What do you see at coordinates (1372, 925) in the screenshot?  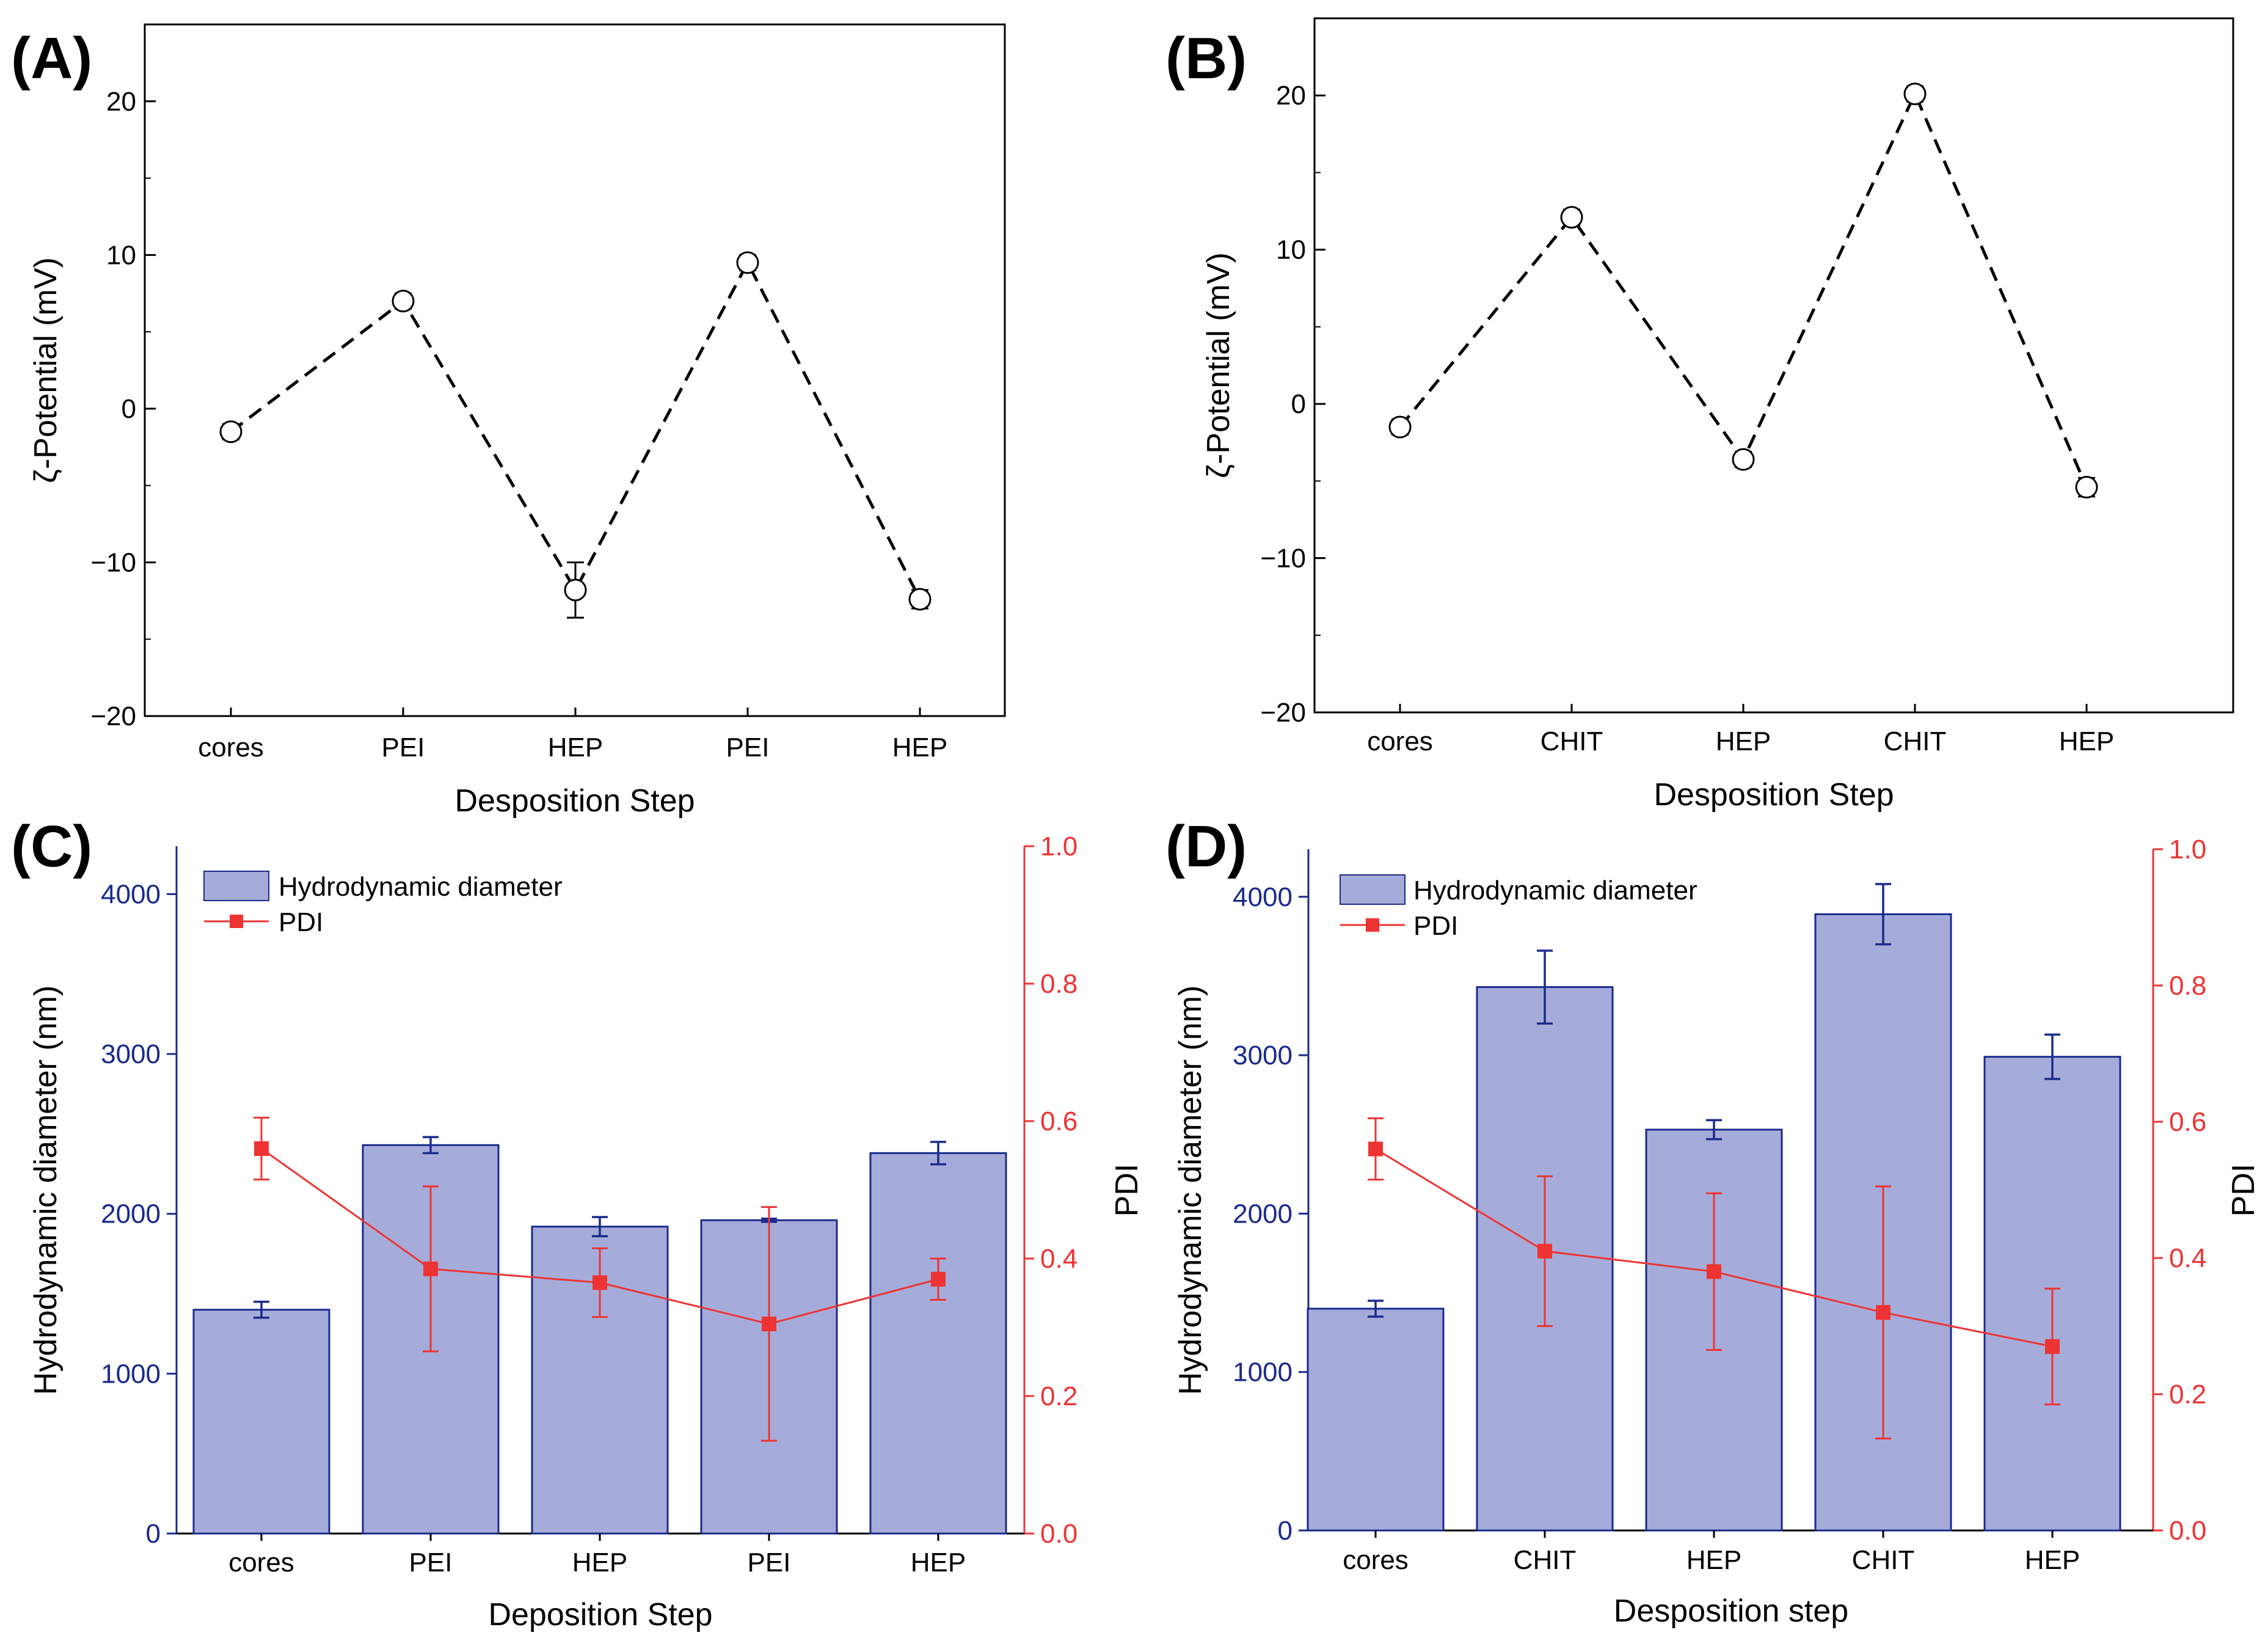 I see `panel-d-legend-pdi-marker` at bounding box center [1372, 925].